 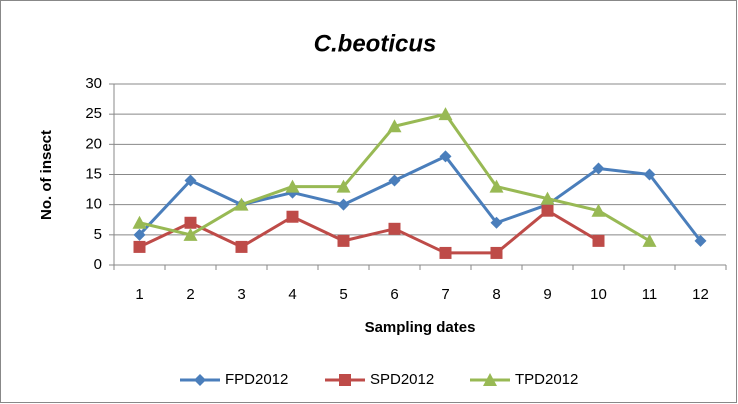 I want to click on x-axis-title: Sampling dates, so click(x=420, y=327).